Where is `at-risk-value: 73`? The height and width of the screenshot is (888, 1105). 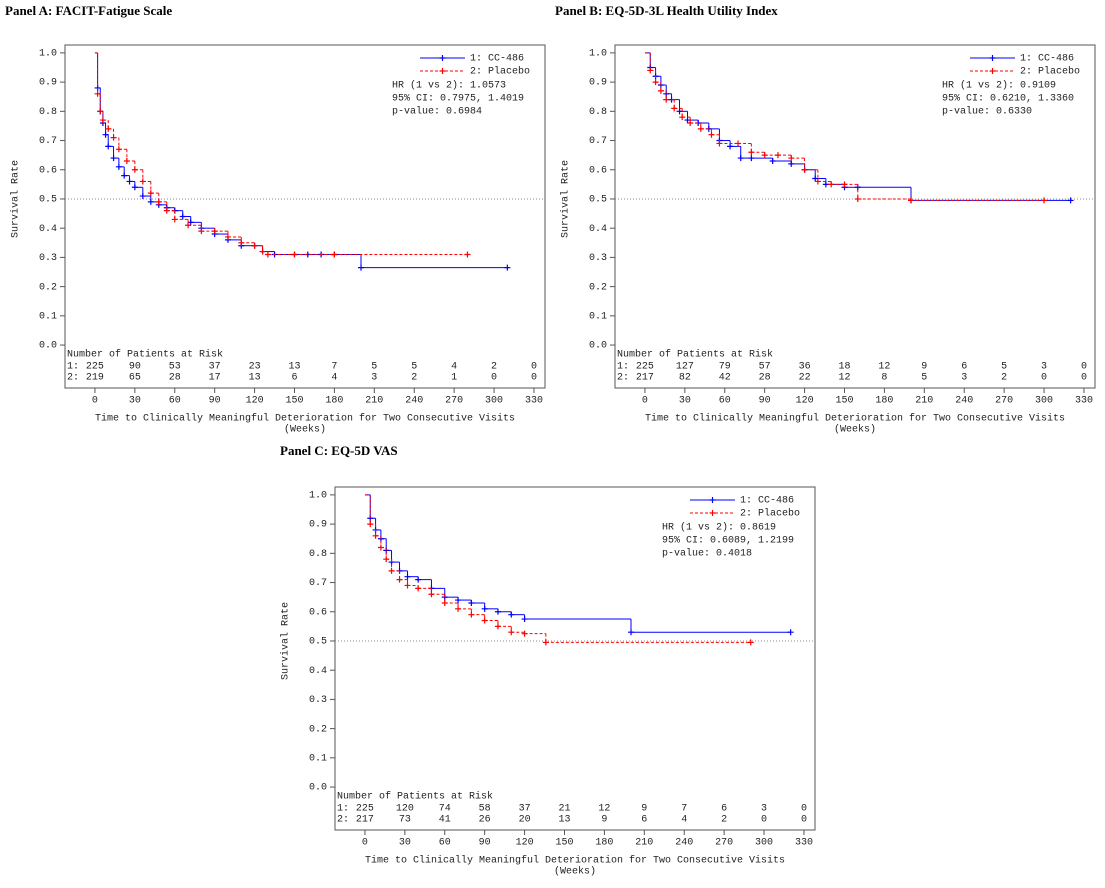
at-risk-value: 73 is located at coordinates (405, 820).